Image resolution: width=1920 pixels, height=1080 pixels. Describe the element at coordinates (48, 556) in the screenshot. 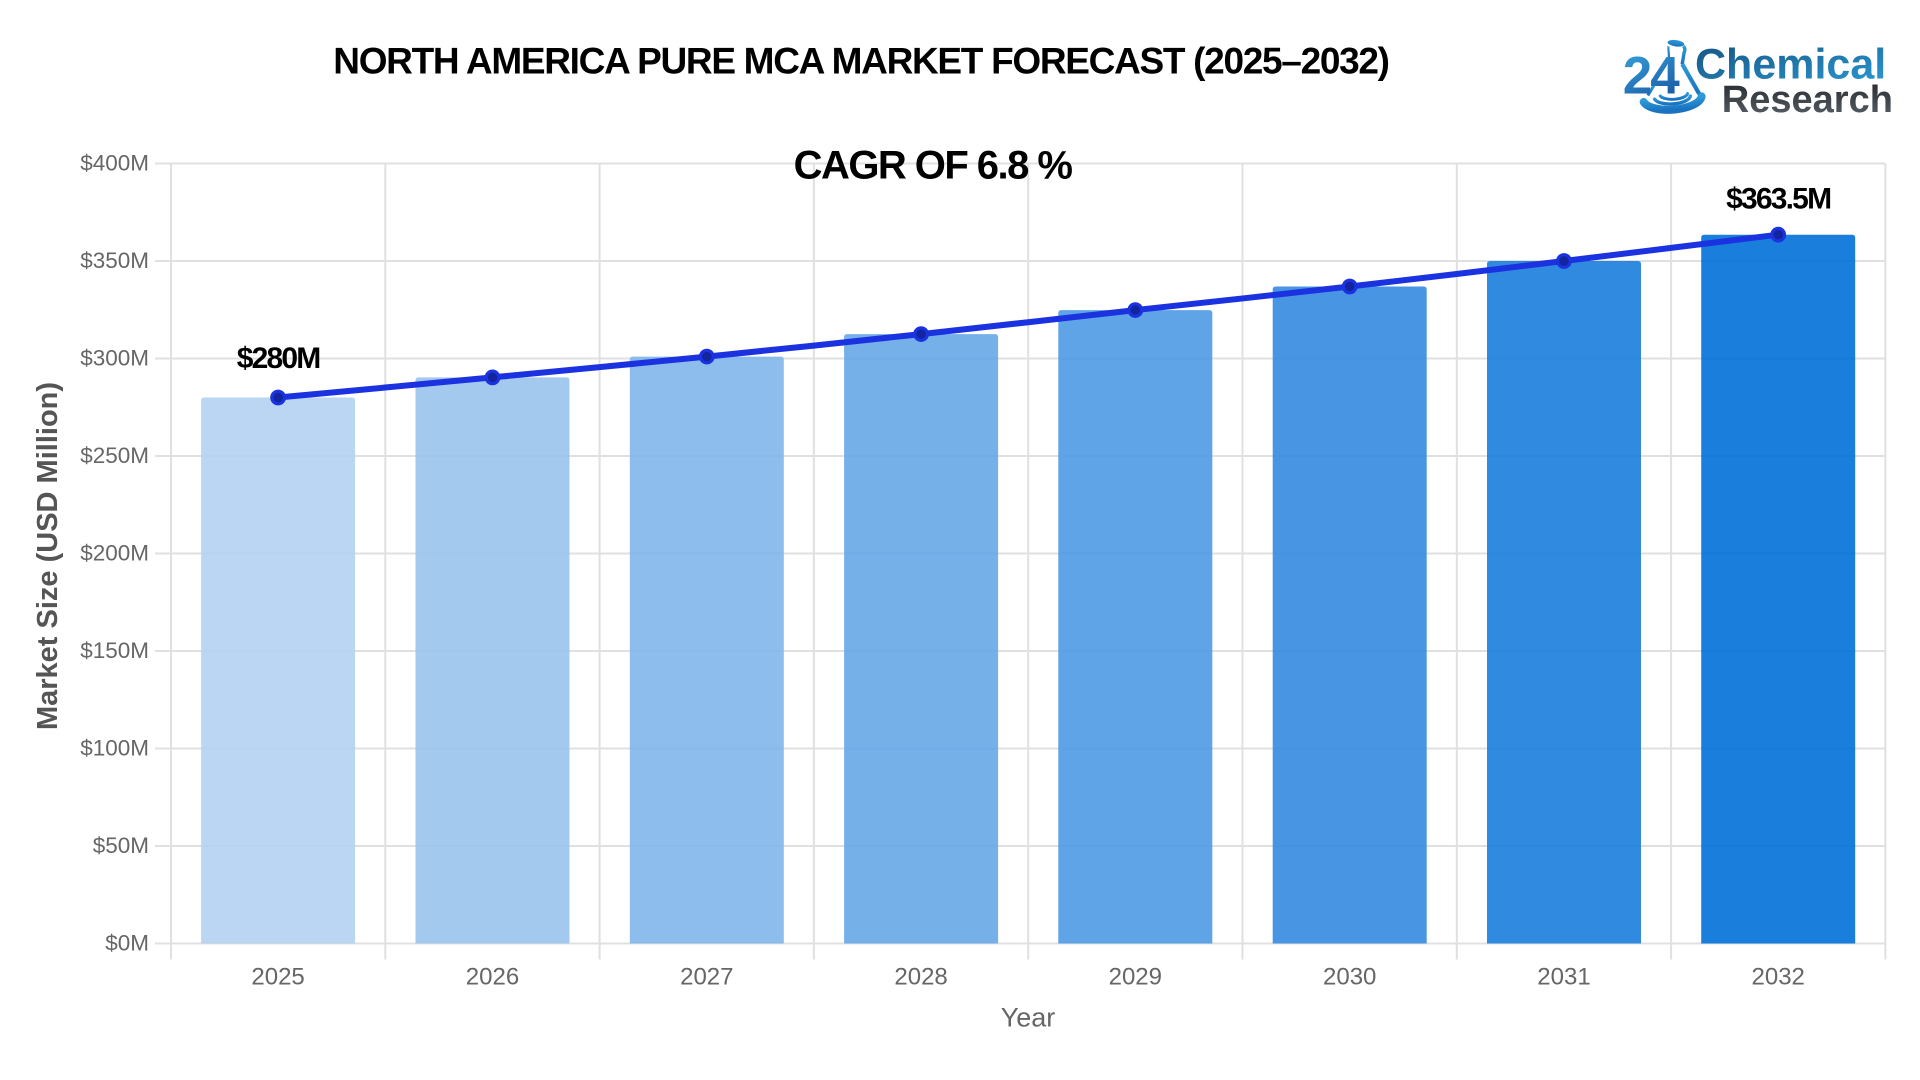

I see `svg-text: Market Size (USD Million)` at that location.